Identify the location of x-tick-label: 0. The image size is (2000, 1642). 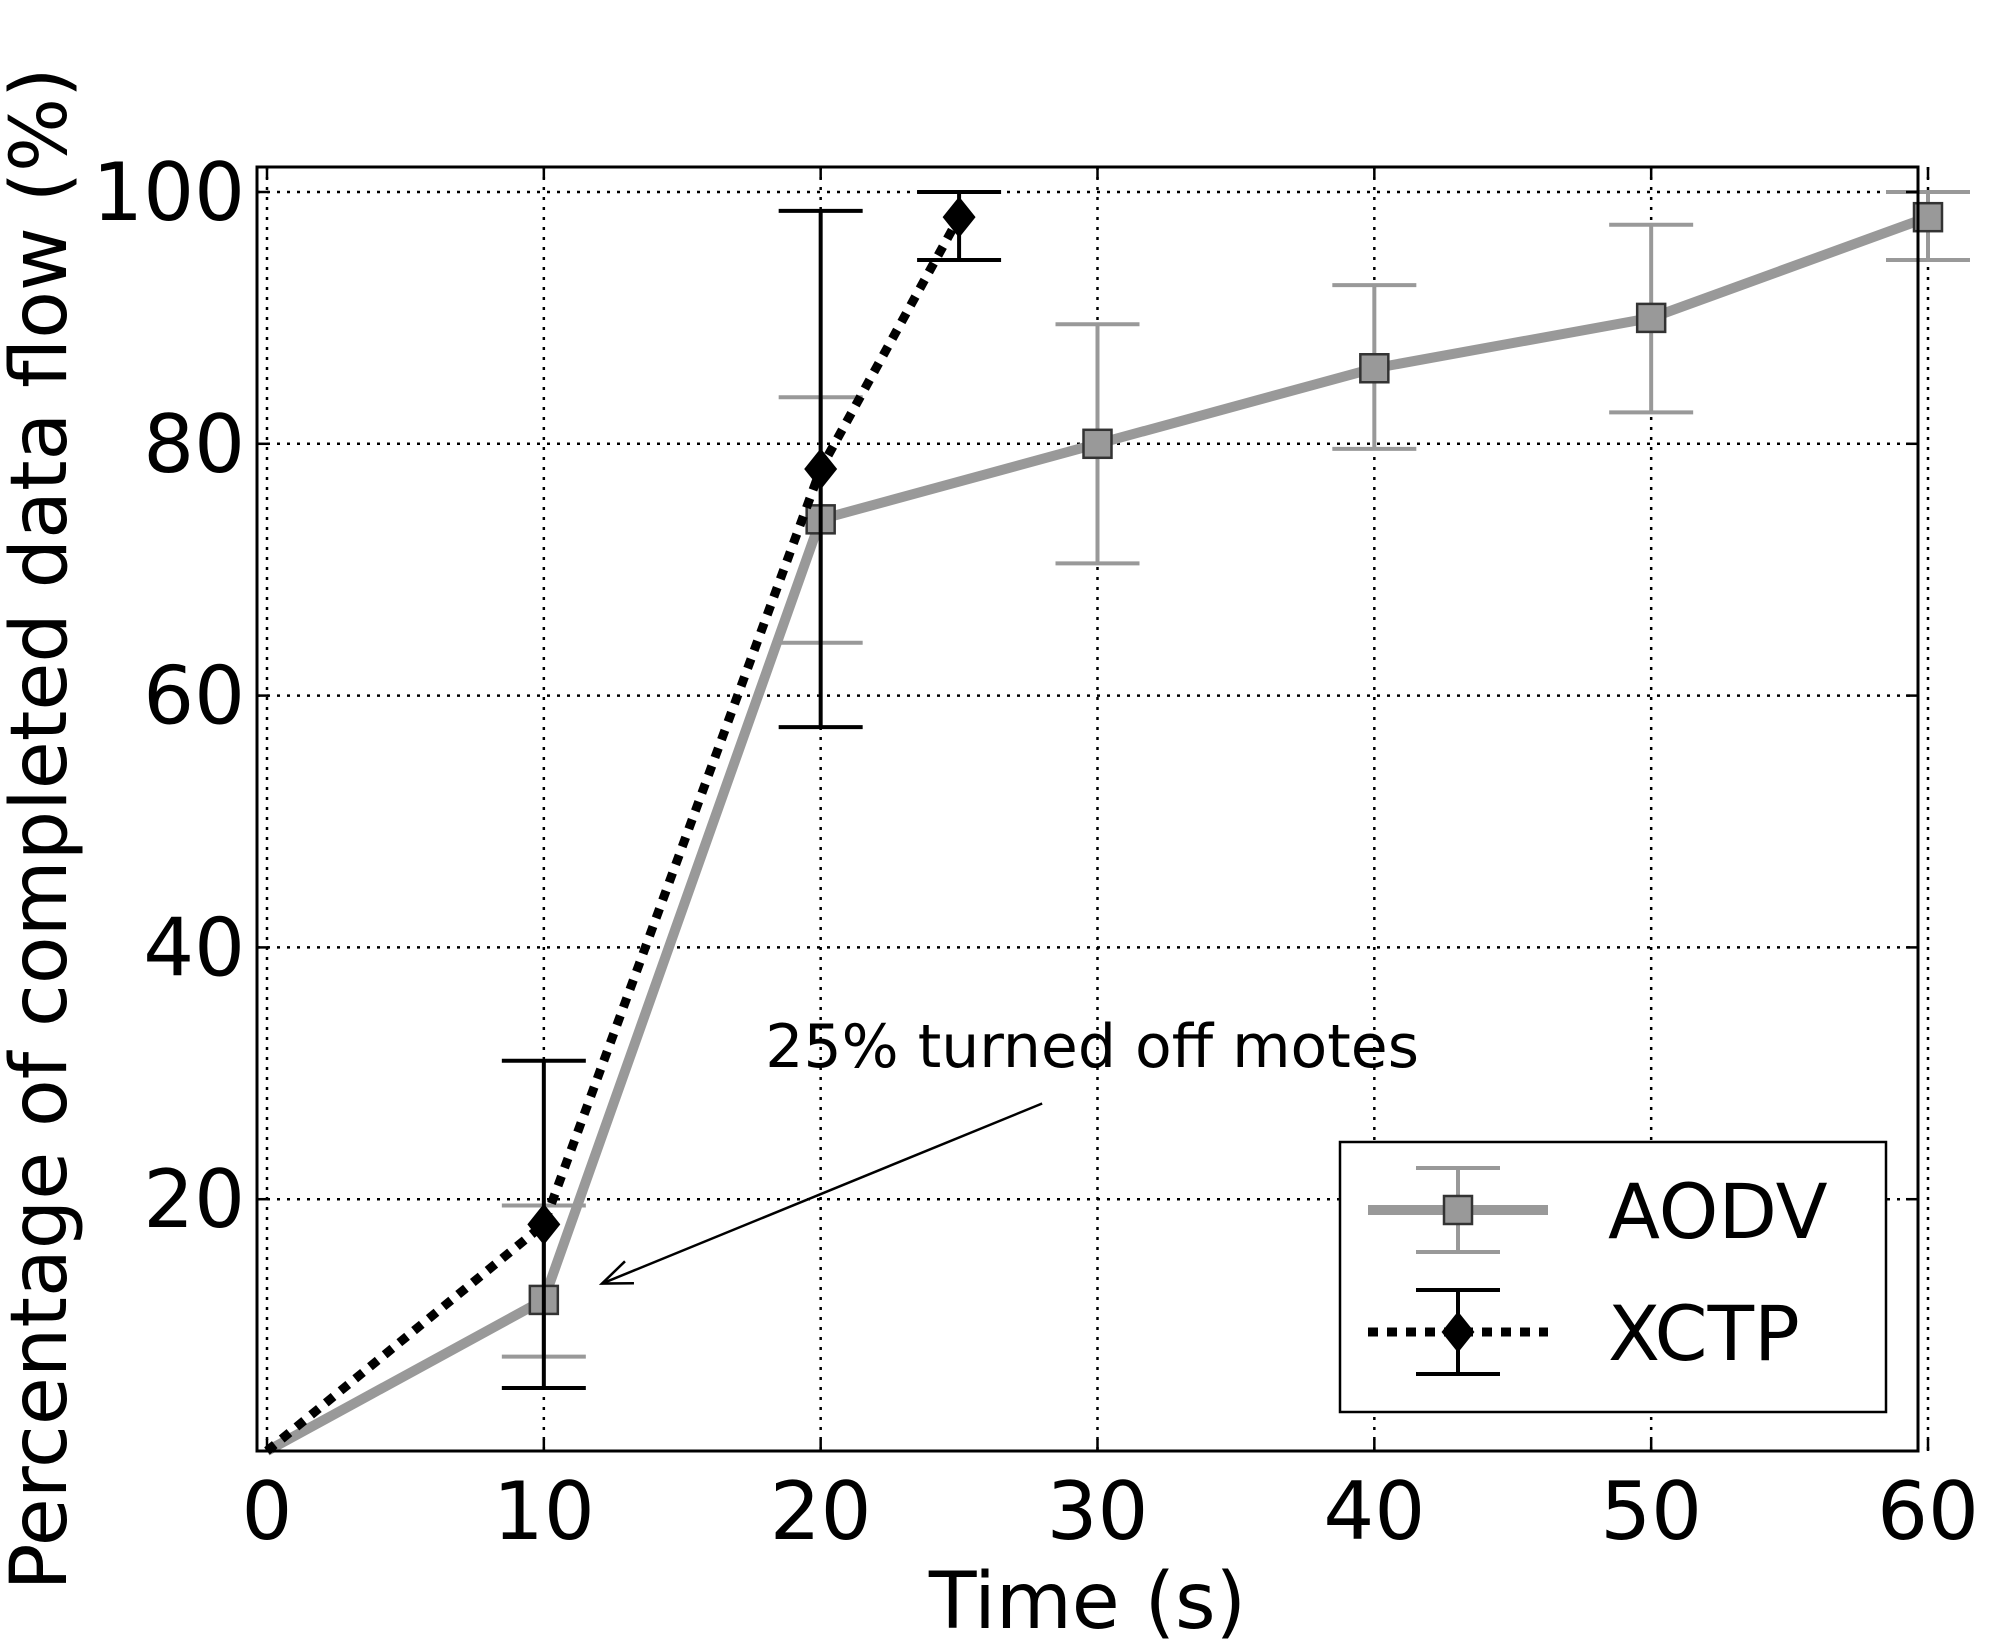
(267, 1511).